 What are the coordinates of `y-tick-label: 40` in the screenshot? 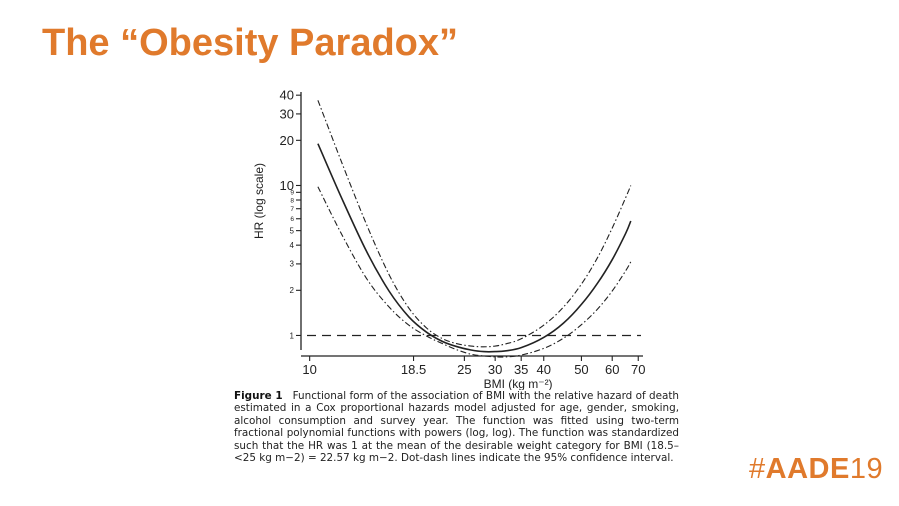 It's located at (287, 95).